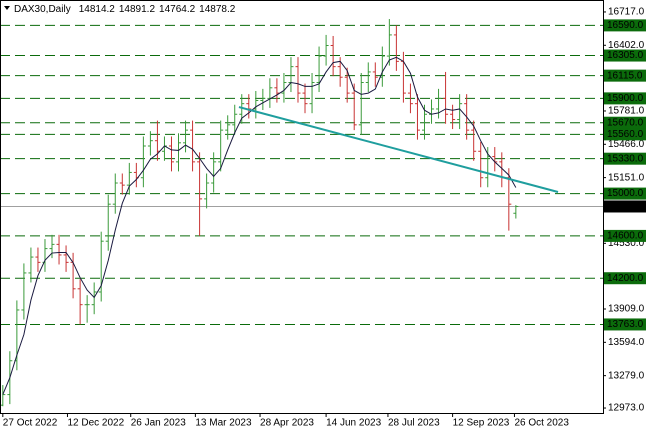 The height and width of the screenshot is (432, 646). What do you see at coordinates (42, 9) in the screenshot?
I see `symbol: DAX30,Daily` at bounding box center [42, 9].